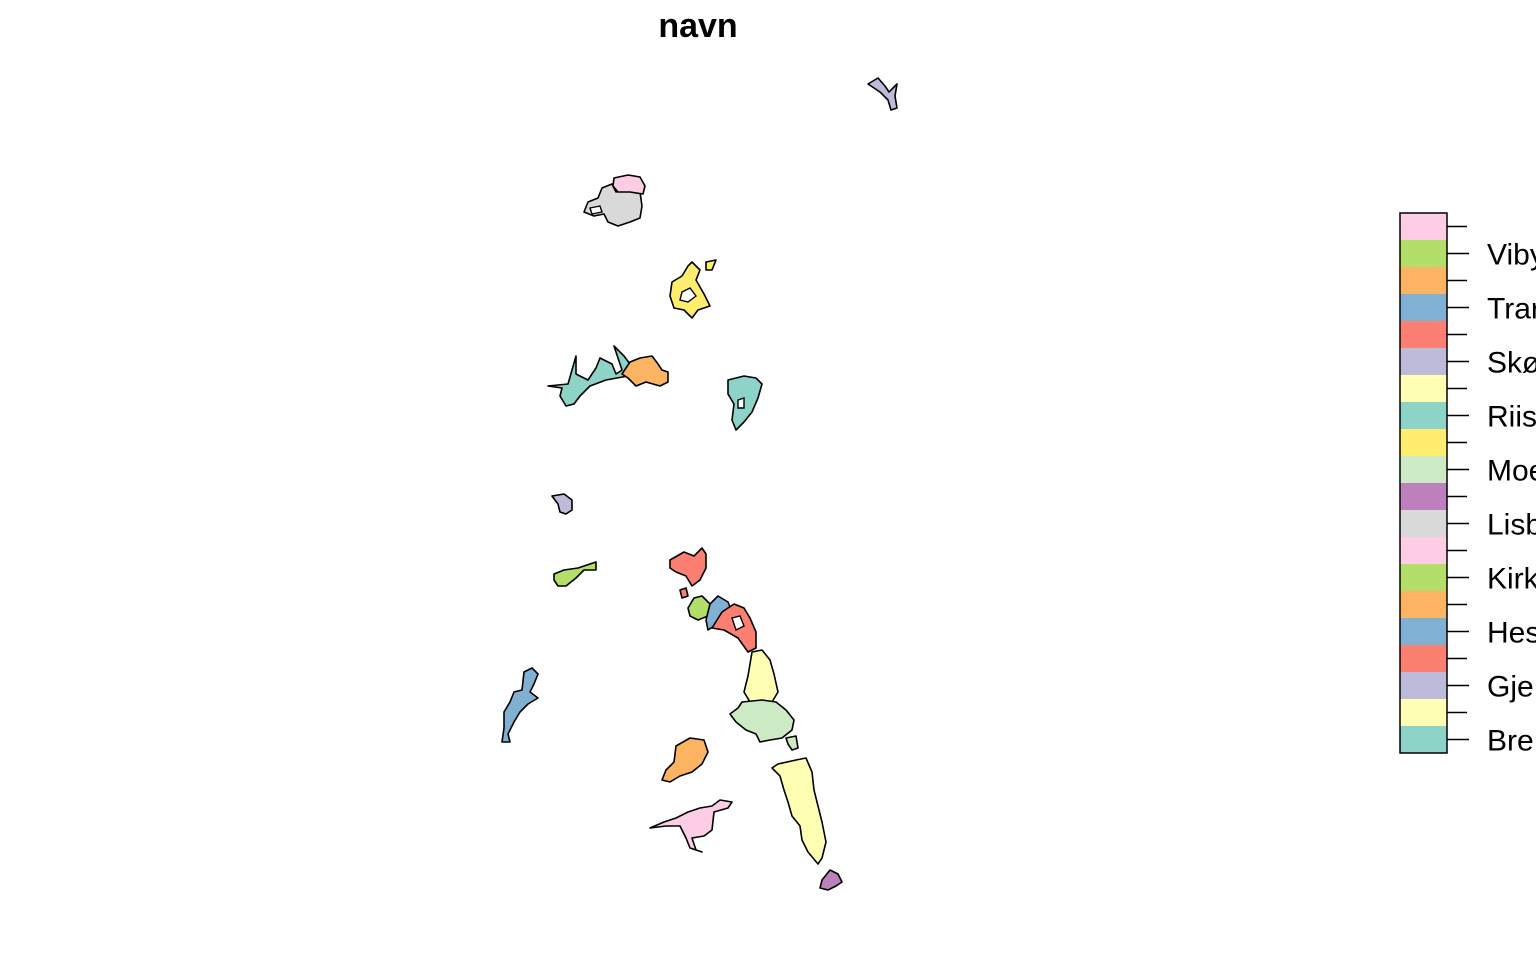 The image size is (1536, 960). What do you see at coordinates (685, 760) in the screenshot?
I see `region-south-orange` at bounding box center [685, 760].